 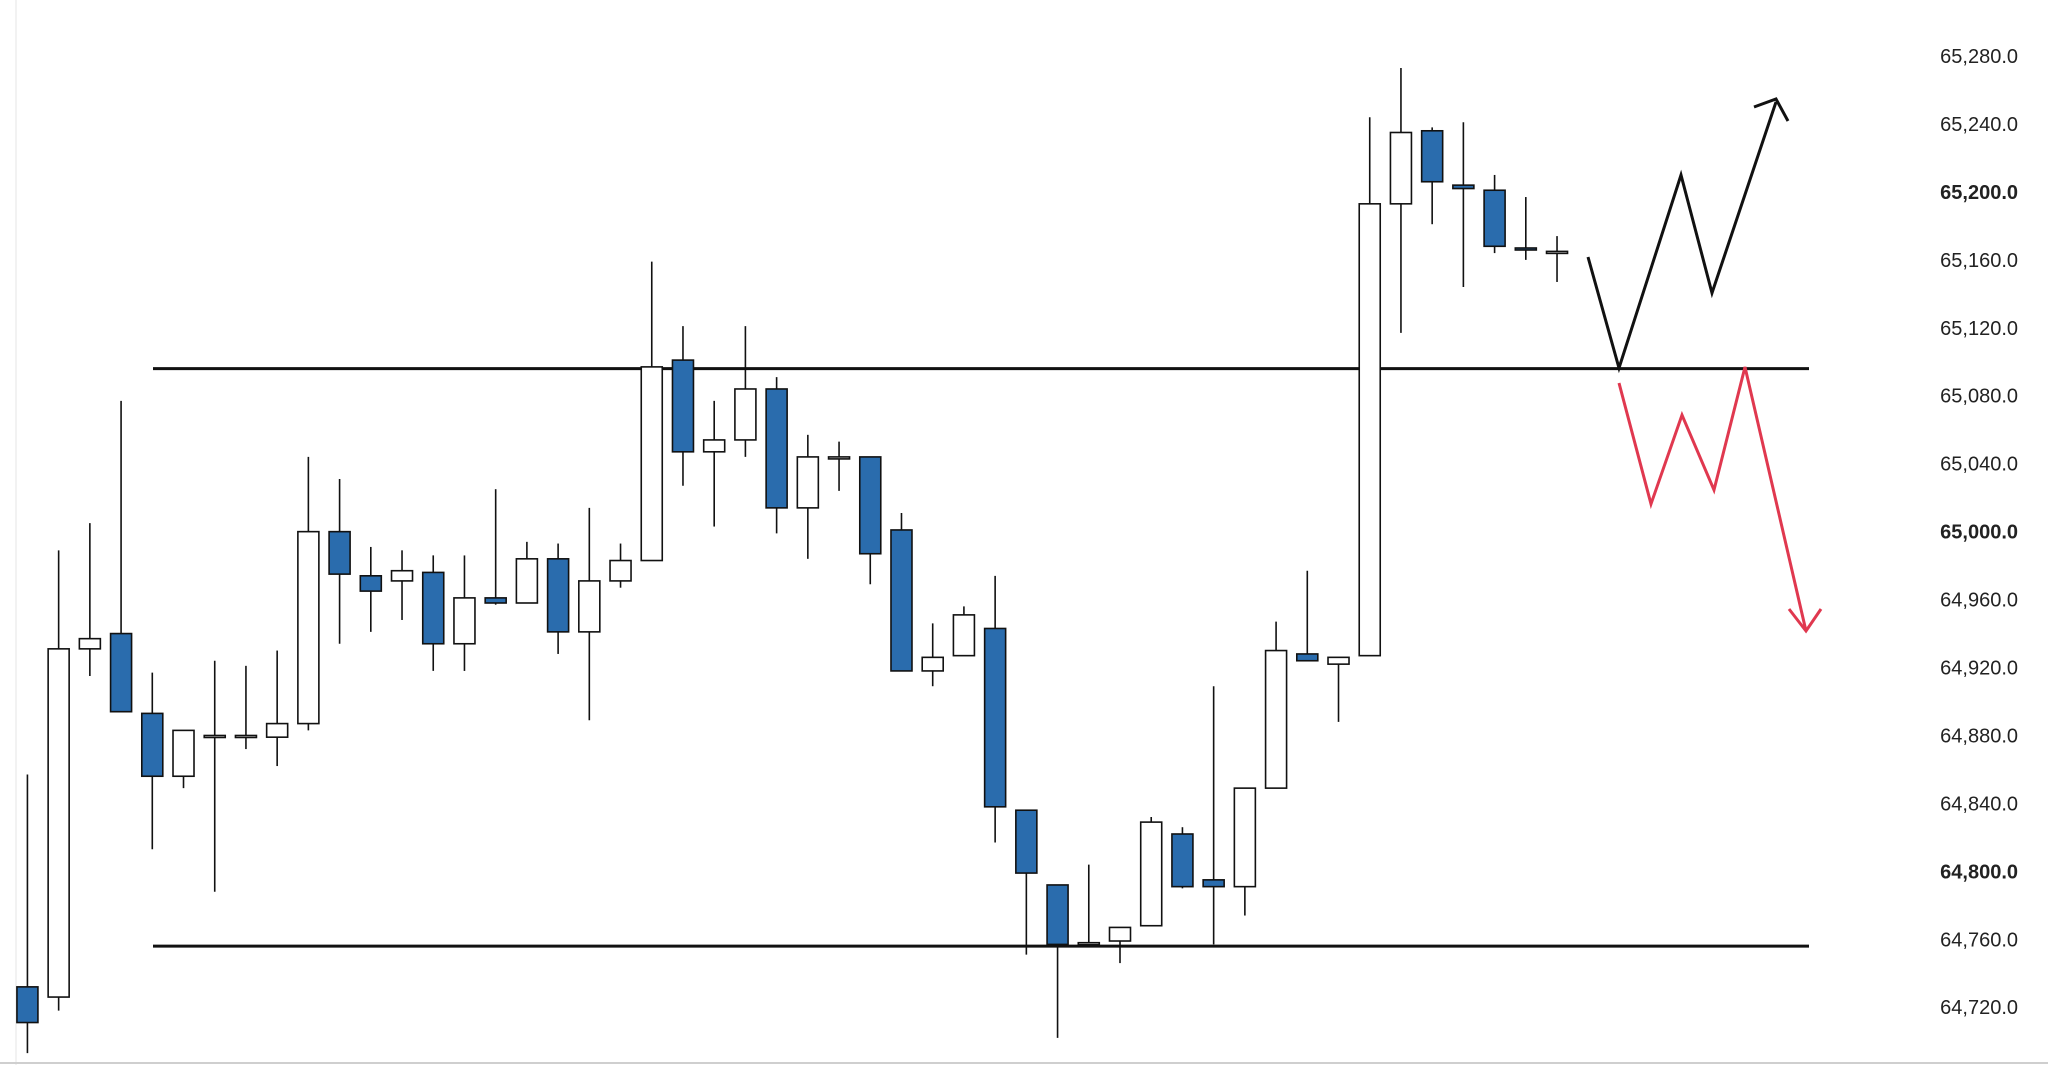 I want to click on y-tick-label: 65,280.0, so click(x=1979, y=57).